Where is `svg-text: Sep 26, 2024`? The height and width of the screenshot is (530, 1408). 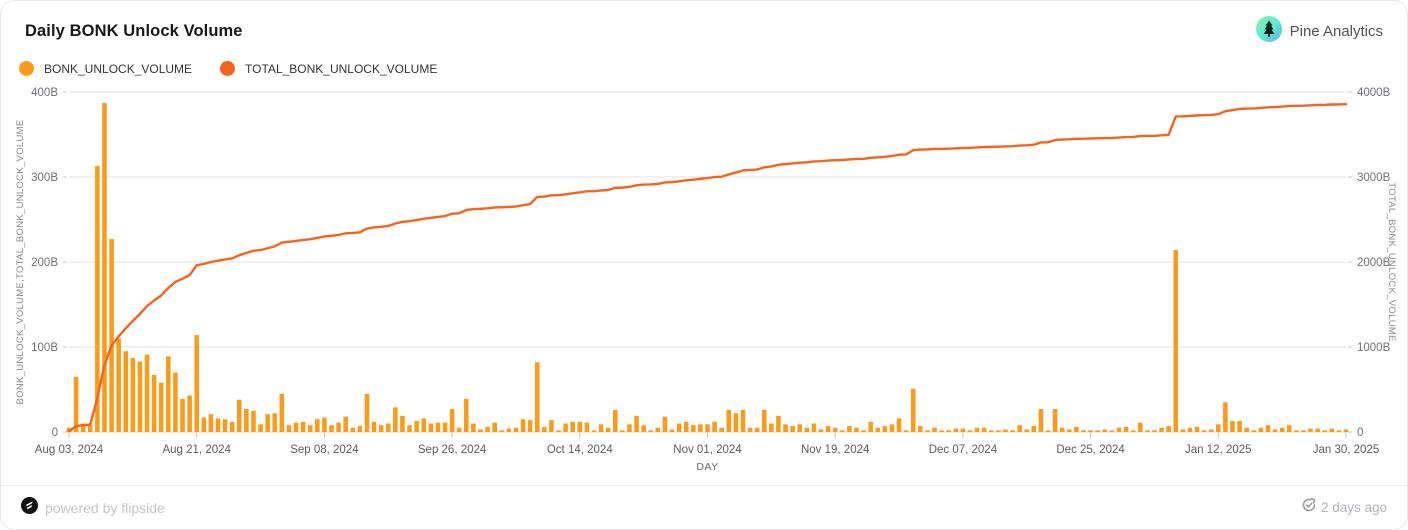
svg-text: Sep 26, 2024 is located at coordinates (452, 450).